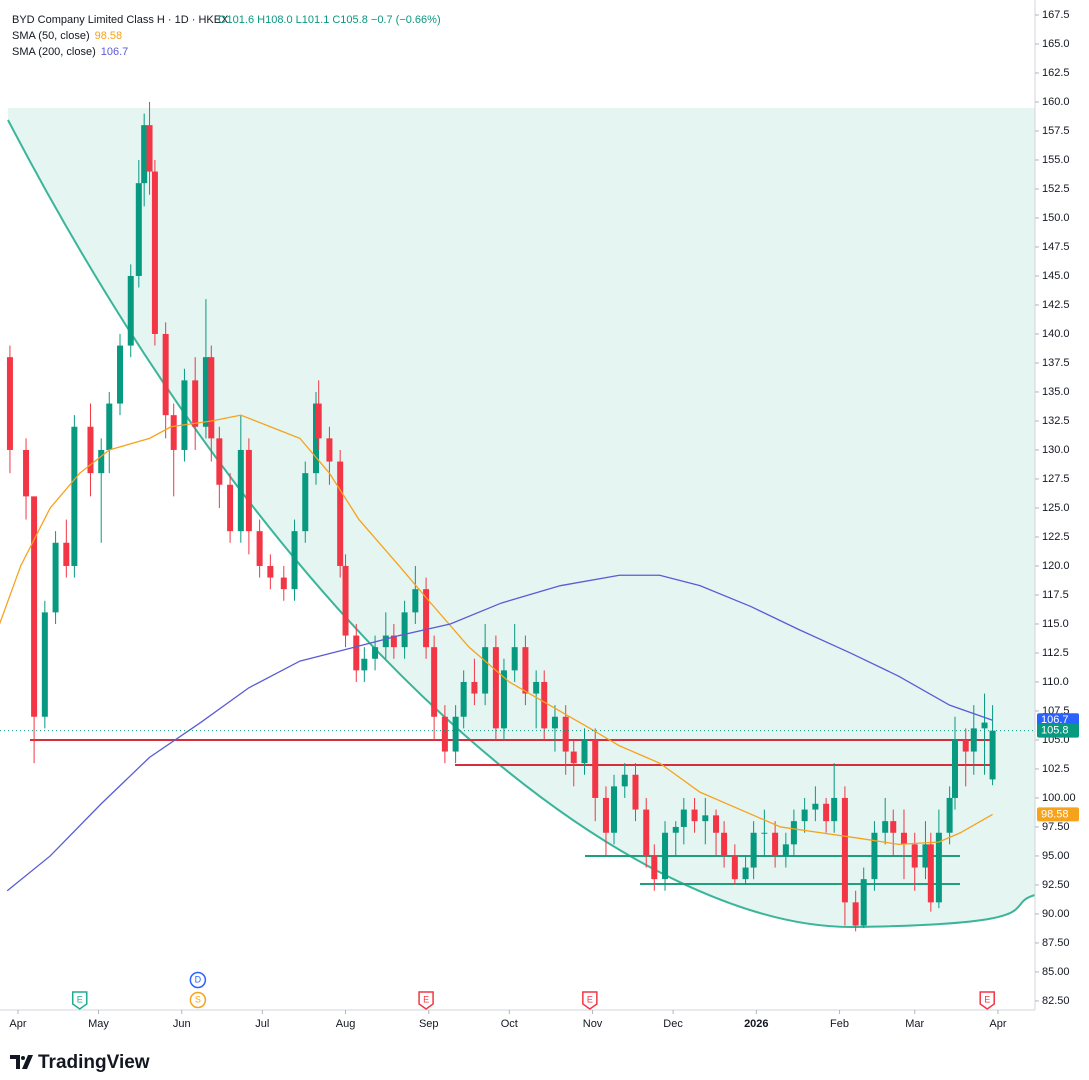  Describe the element at coordinates (1056, 218) in the screenshot. I see `y-tick-label: 150.0` at that location.